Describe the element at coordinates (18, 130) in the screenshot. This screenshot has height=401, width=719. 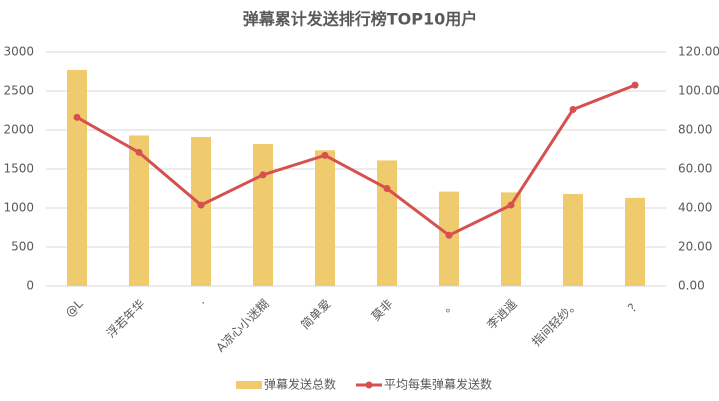
I see `y-tick-label: 2000` at that location.